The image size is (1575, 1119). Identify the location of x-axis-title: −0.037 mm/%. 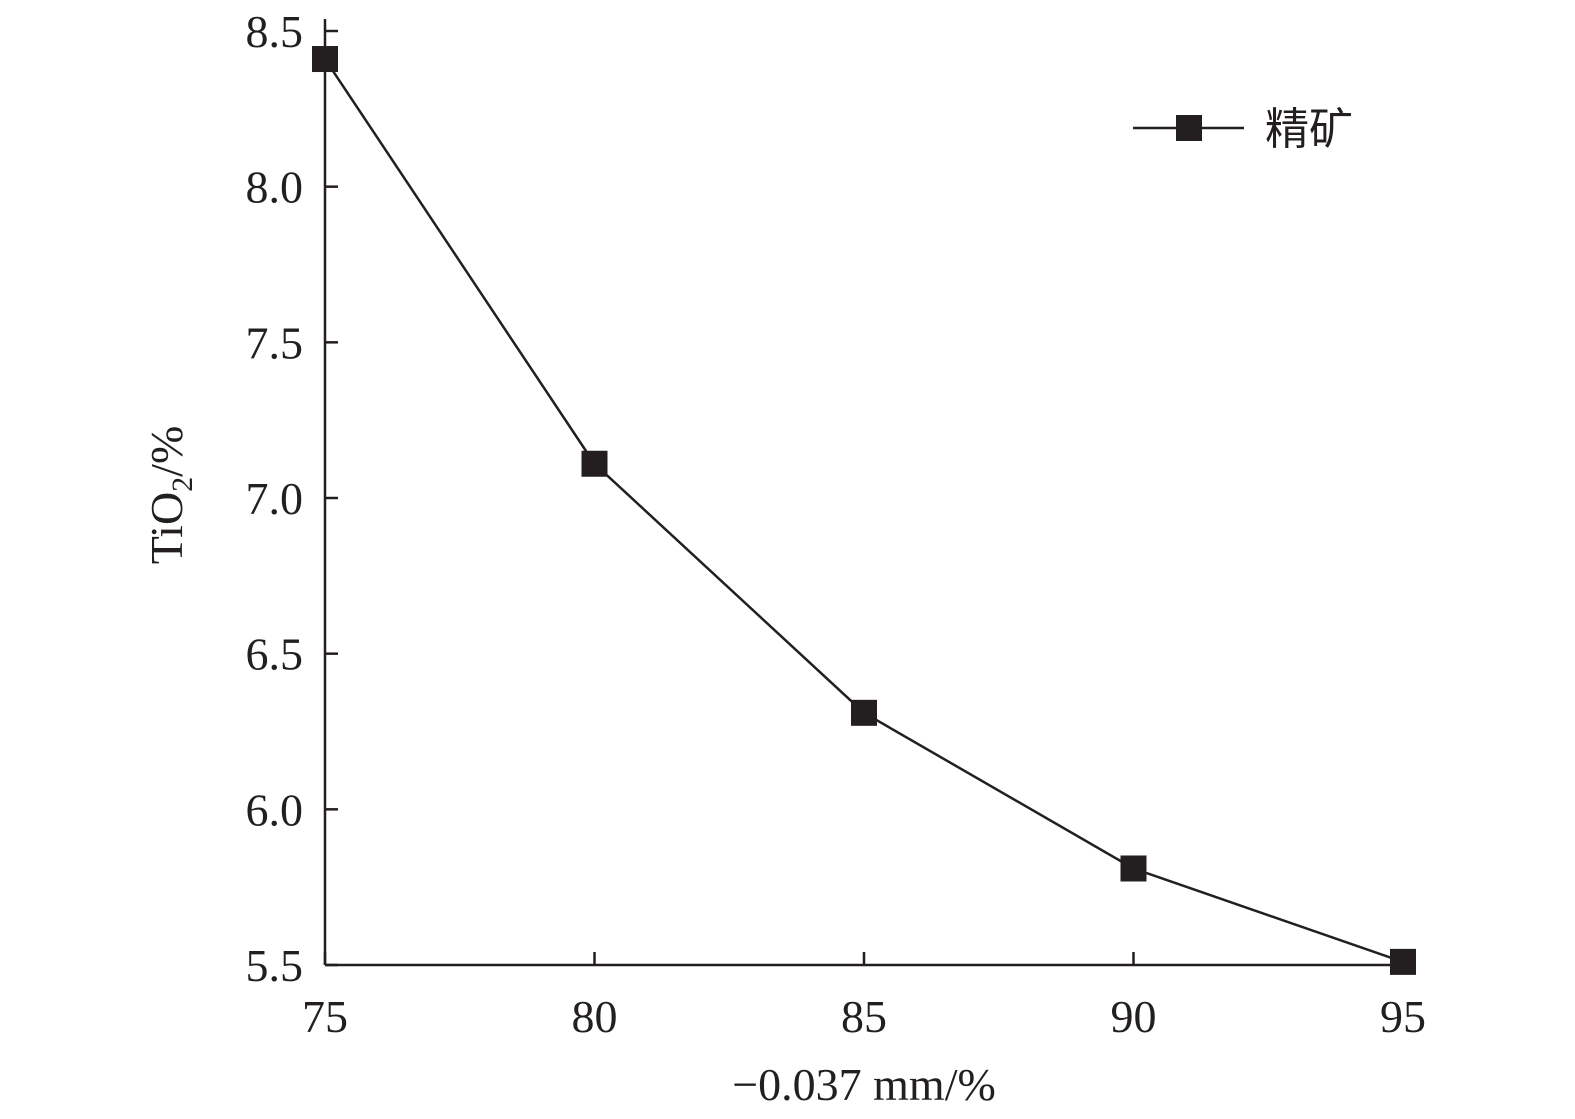
(864, 1084).